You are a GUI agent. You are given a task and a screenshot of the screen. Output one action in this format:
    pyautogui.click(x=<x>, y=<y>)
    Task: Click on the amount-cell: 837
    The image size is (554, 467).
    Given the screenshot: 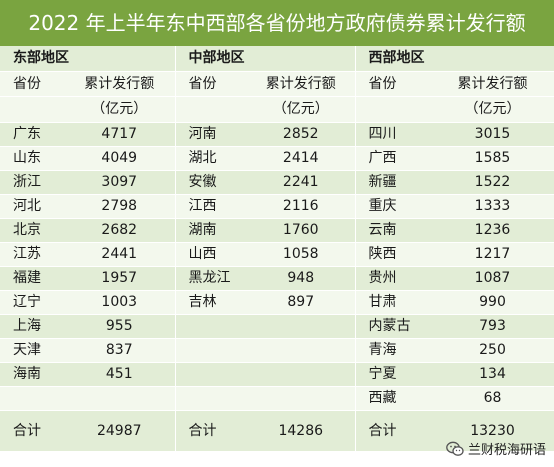 What is the action you would take?
    pyautogui.click(x=120, y=350)
    